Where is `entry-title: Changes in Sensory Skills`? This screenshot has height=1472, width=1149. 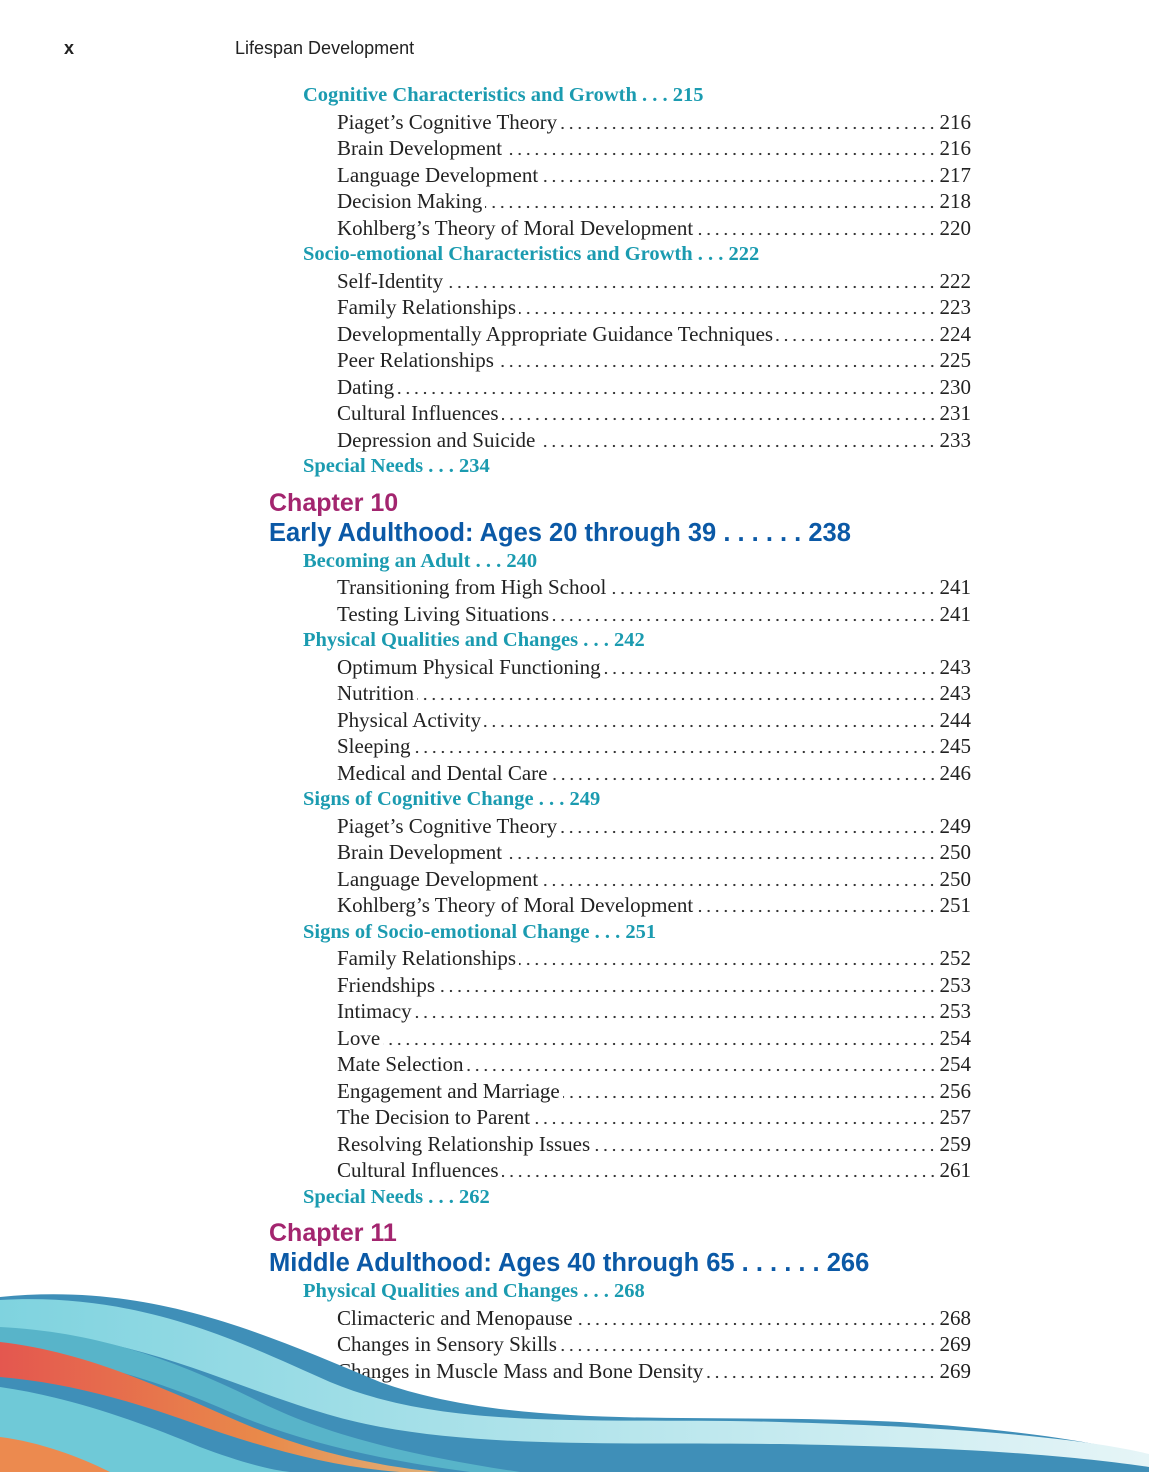
entry-title: Changes in Sensory Skills is located at coordinates (447, 1344).